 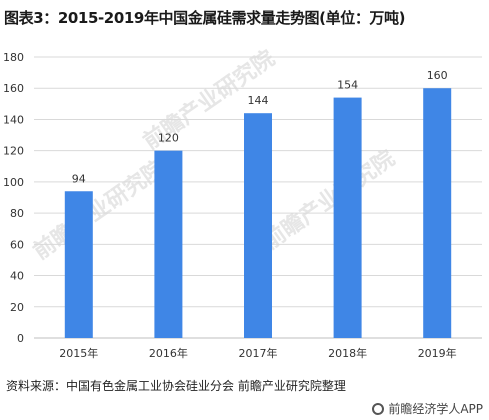 I want to click on y-tick-label: 60, so click(x=17, y=244).